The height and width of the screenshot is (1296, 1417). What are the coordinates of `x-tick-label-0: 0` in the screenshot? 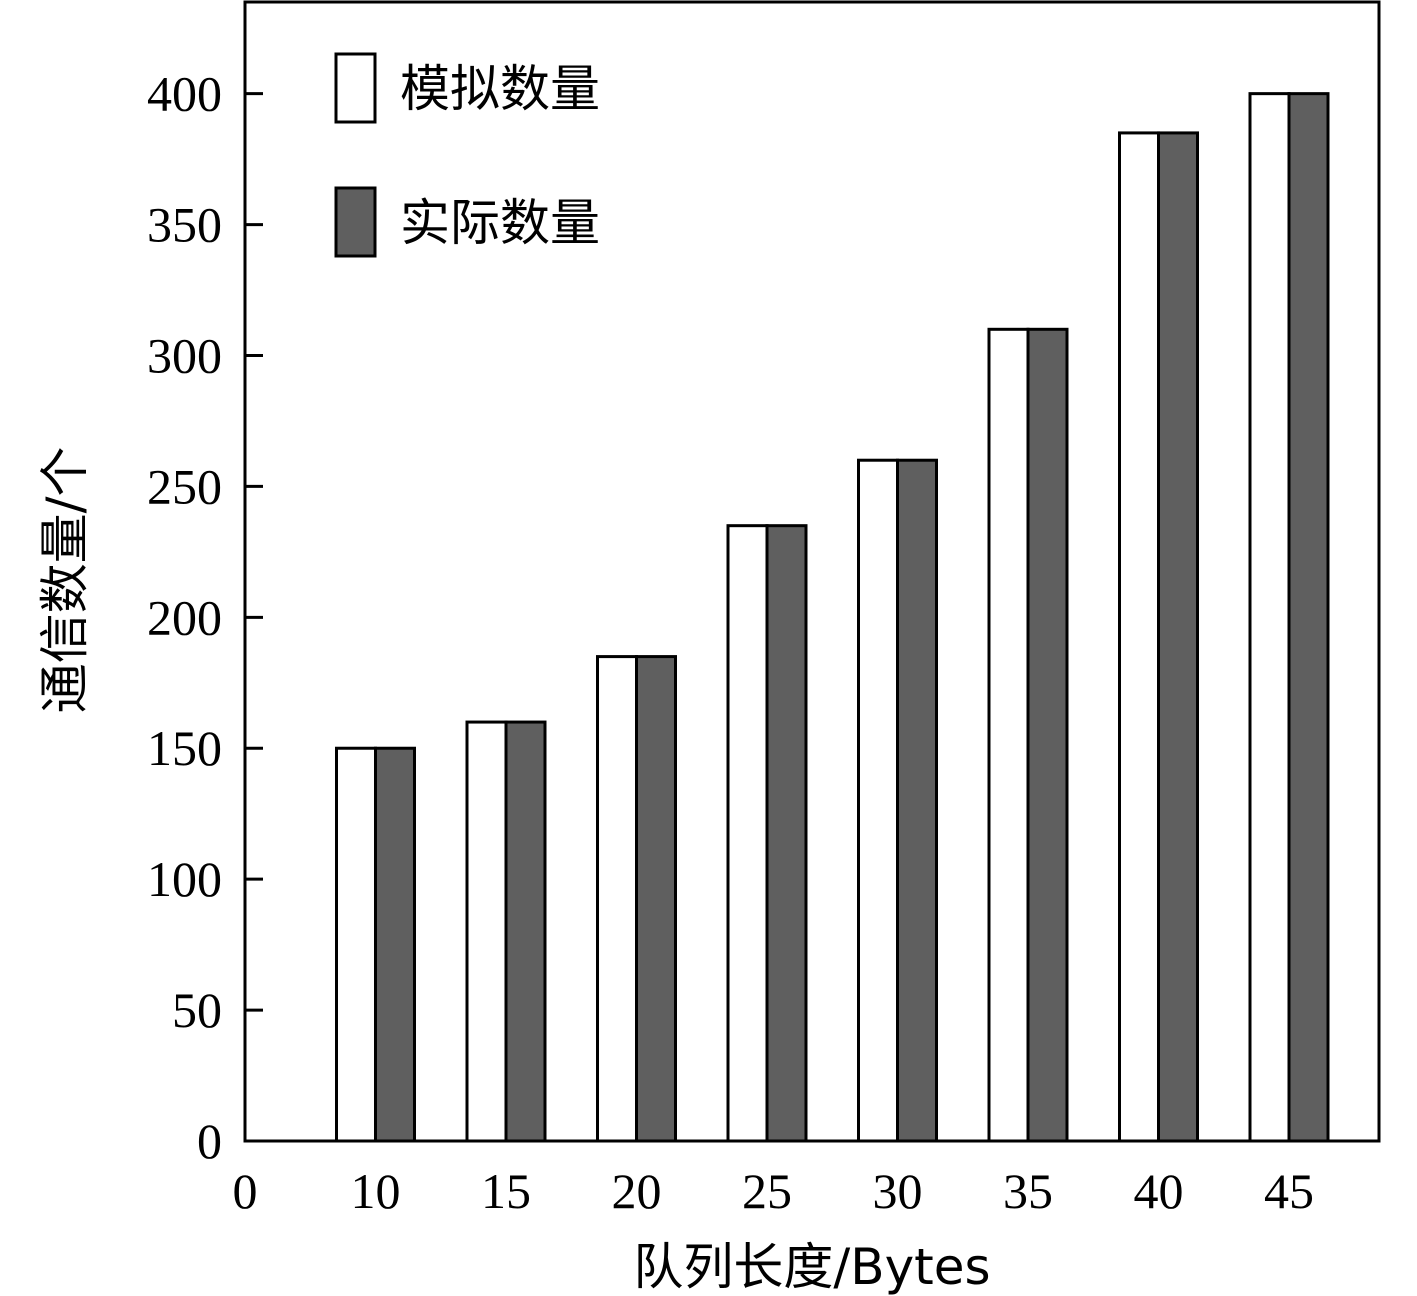 It's located at (245, 1191).